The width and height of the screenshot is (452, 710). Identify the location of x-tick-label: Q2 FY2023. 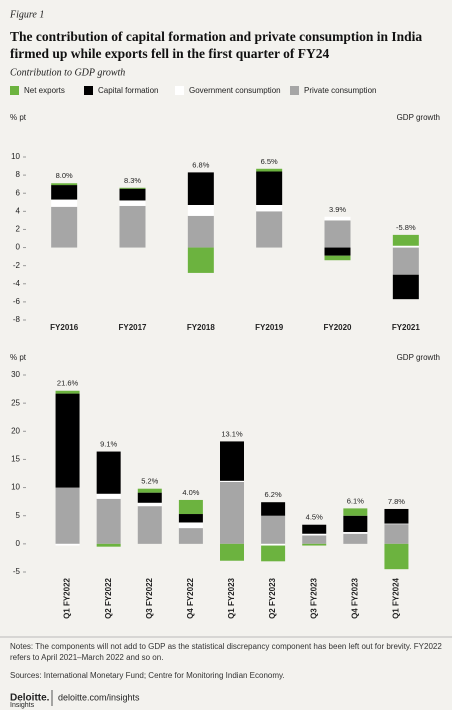
(272, 597).